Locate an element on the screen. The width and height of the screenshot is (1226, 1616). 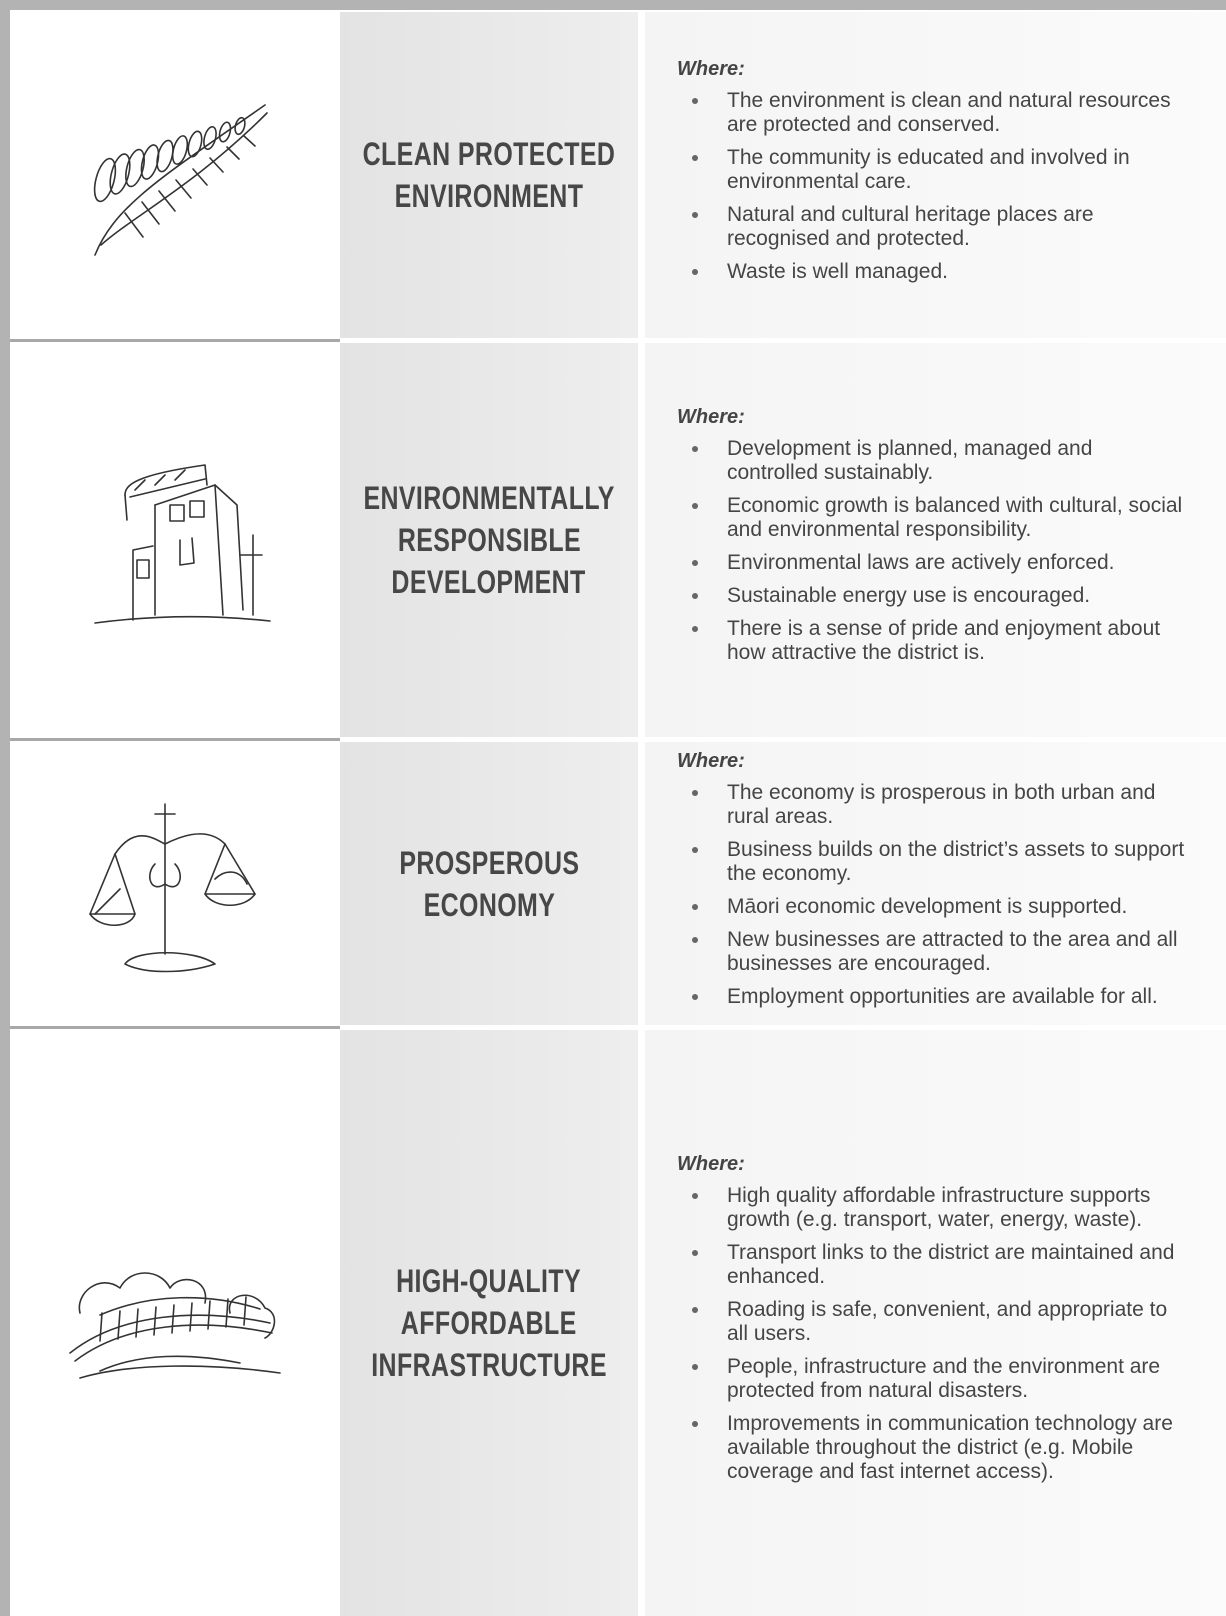
title-line: ENVIRONMENT is located at coordinates (489, 196).